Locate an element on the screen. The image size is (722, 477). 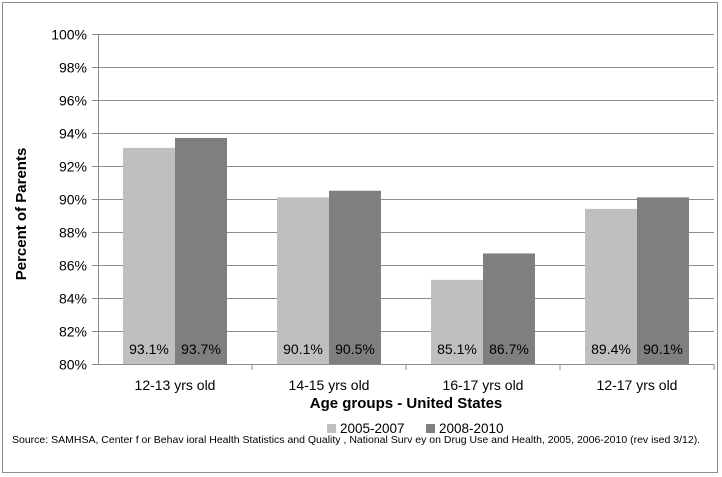
data-label: 86.7% is located at coordinates (509, 349).